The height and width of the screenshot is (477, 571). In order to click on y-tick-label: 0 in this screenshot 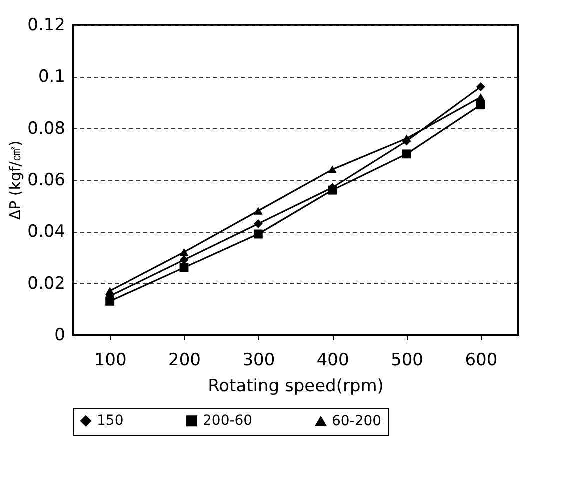, I will do `click(60, 336)`.